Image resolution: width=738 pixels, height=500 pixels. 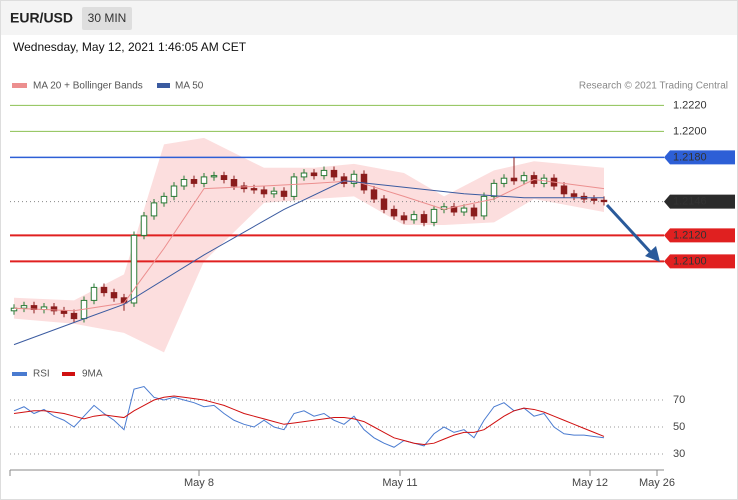 What do you see at coordinates (679, 400) in the screenshot?
I see `y-tick-label: 70` at bounding box center [679, 400].